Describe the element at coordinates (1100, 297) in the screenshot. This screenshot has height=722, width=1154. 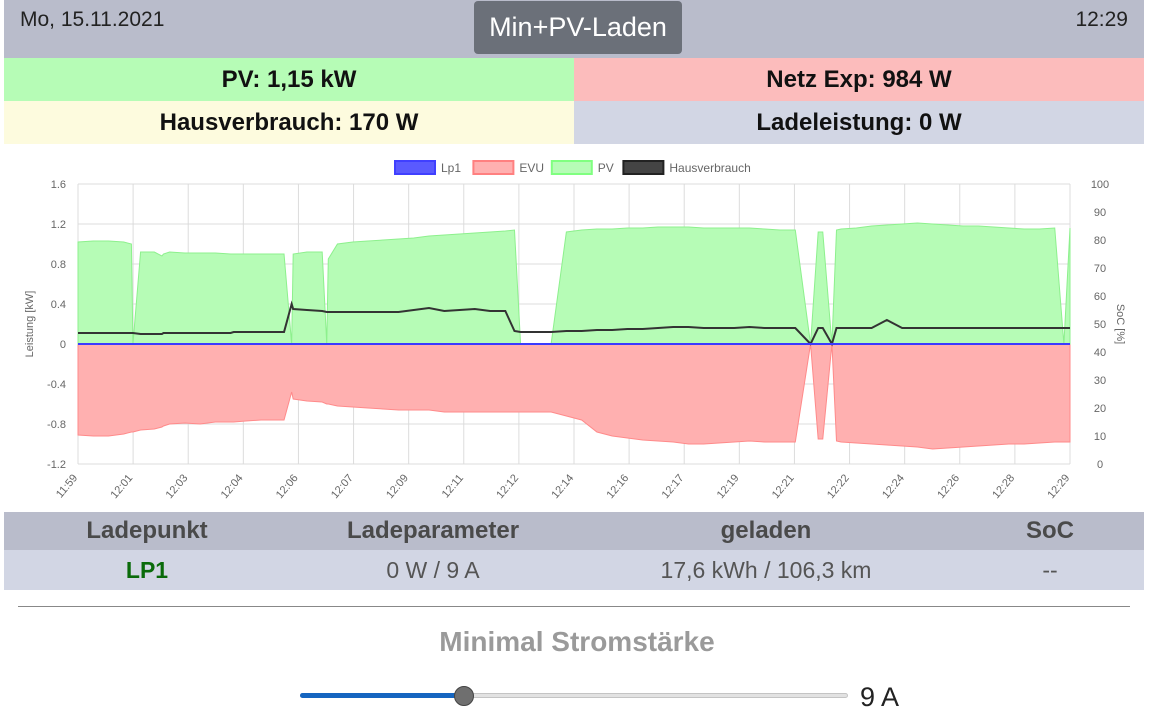
I see `y2-tick-label: 60` at that location.